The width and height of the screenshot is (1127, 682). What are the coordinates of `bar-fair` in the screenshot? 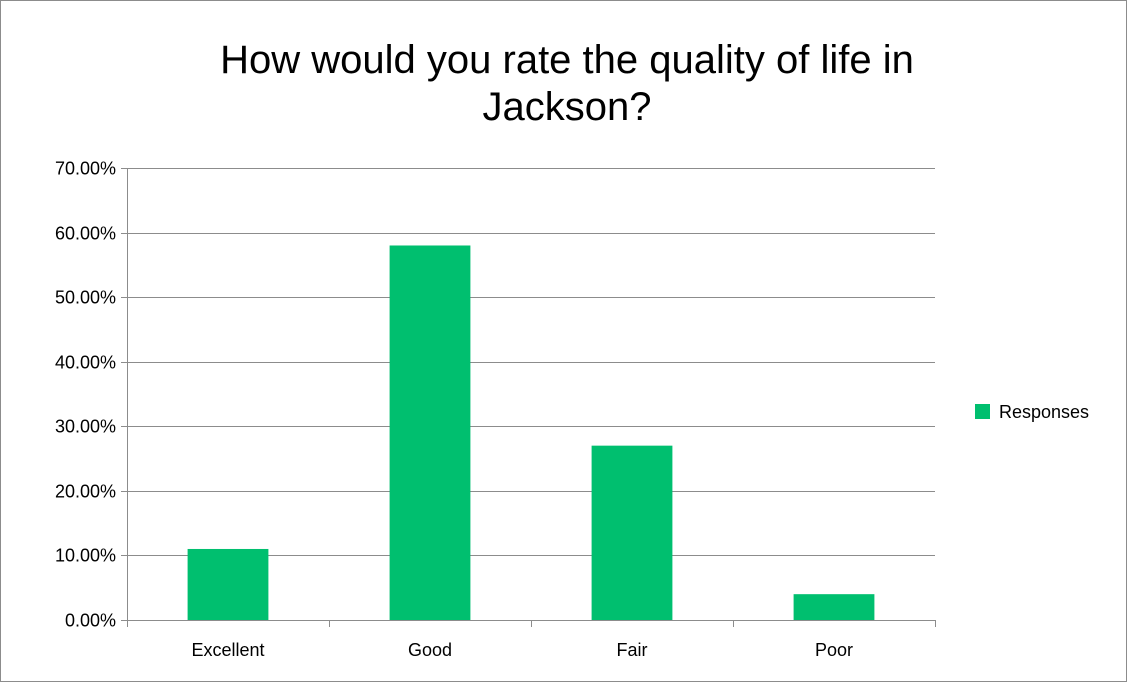 It's located at (632, 532).